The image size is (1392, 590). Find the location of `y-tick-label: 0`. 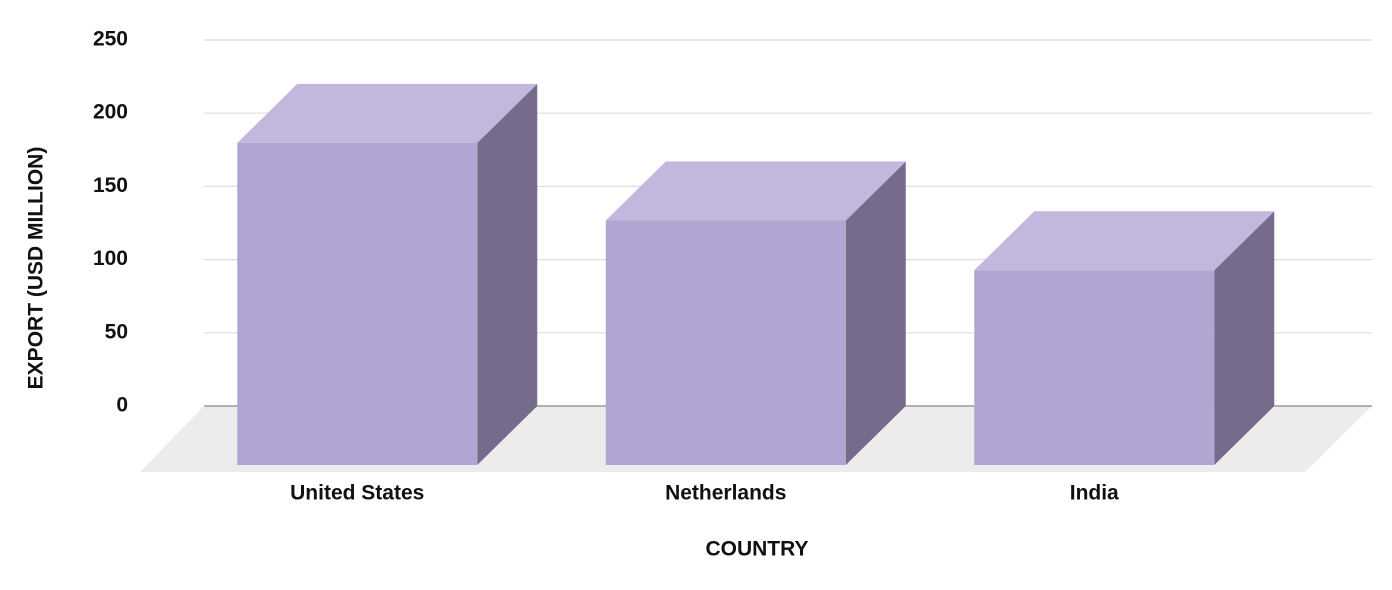

y-tick-label: 0 is located at coordinates (122, 405).